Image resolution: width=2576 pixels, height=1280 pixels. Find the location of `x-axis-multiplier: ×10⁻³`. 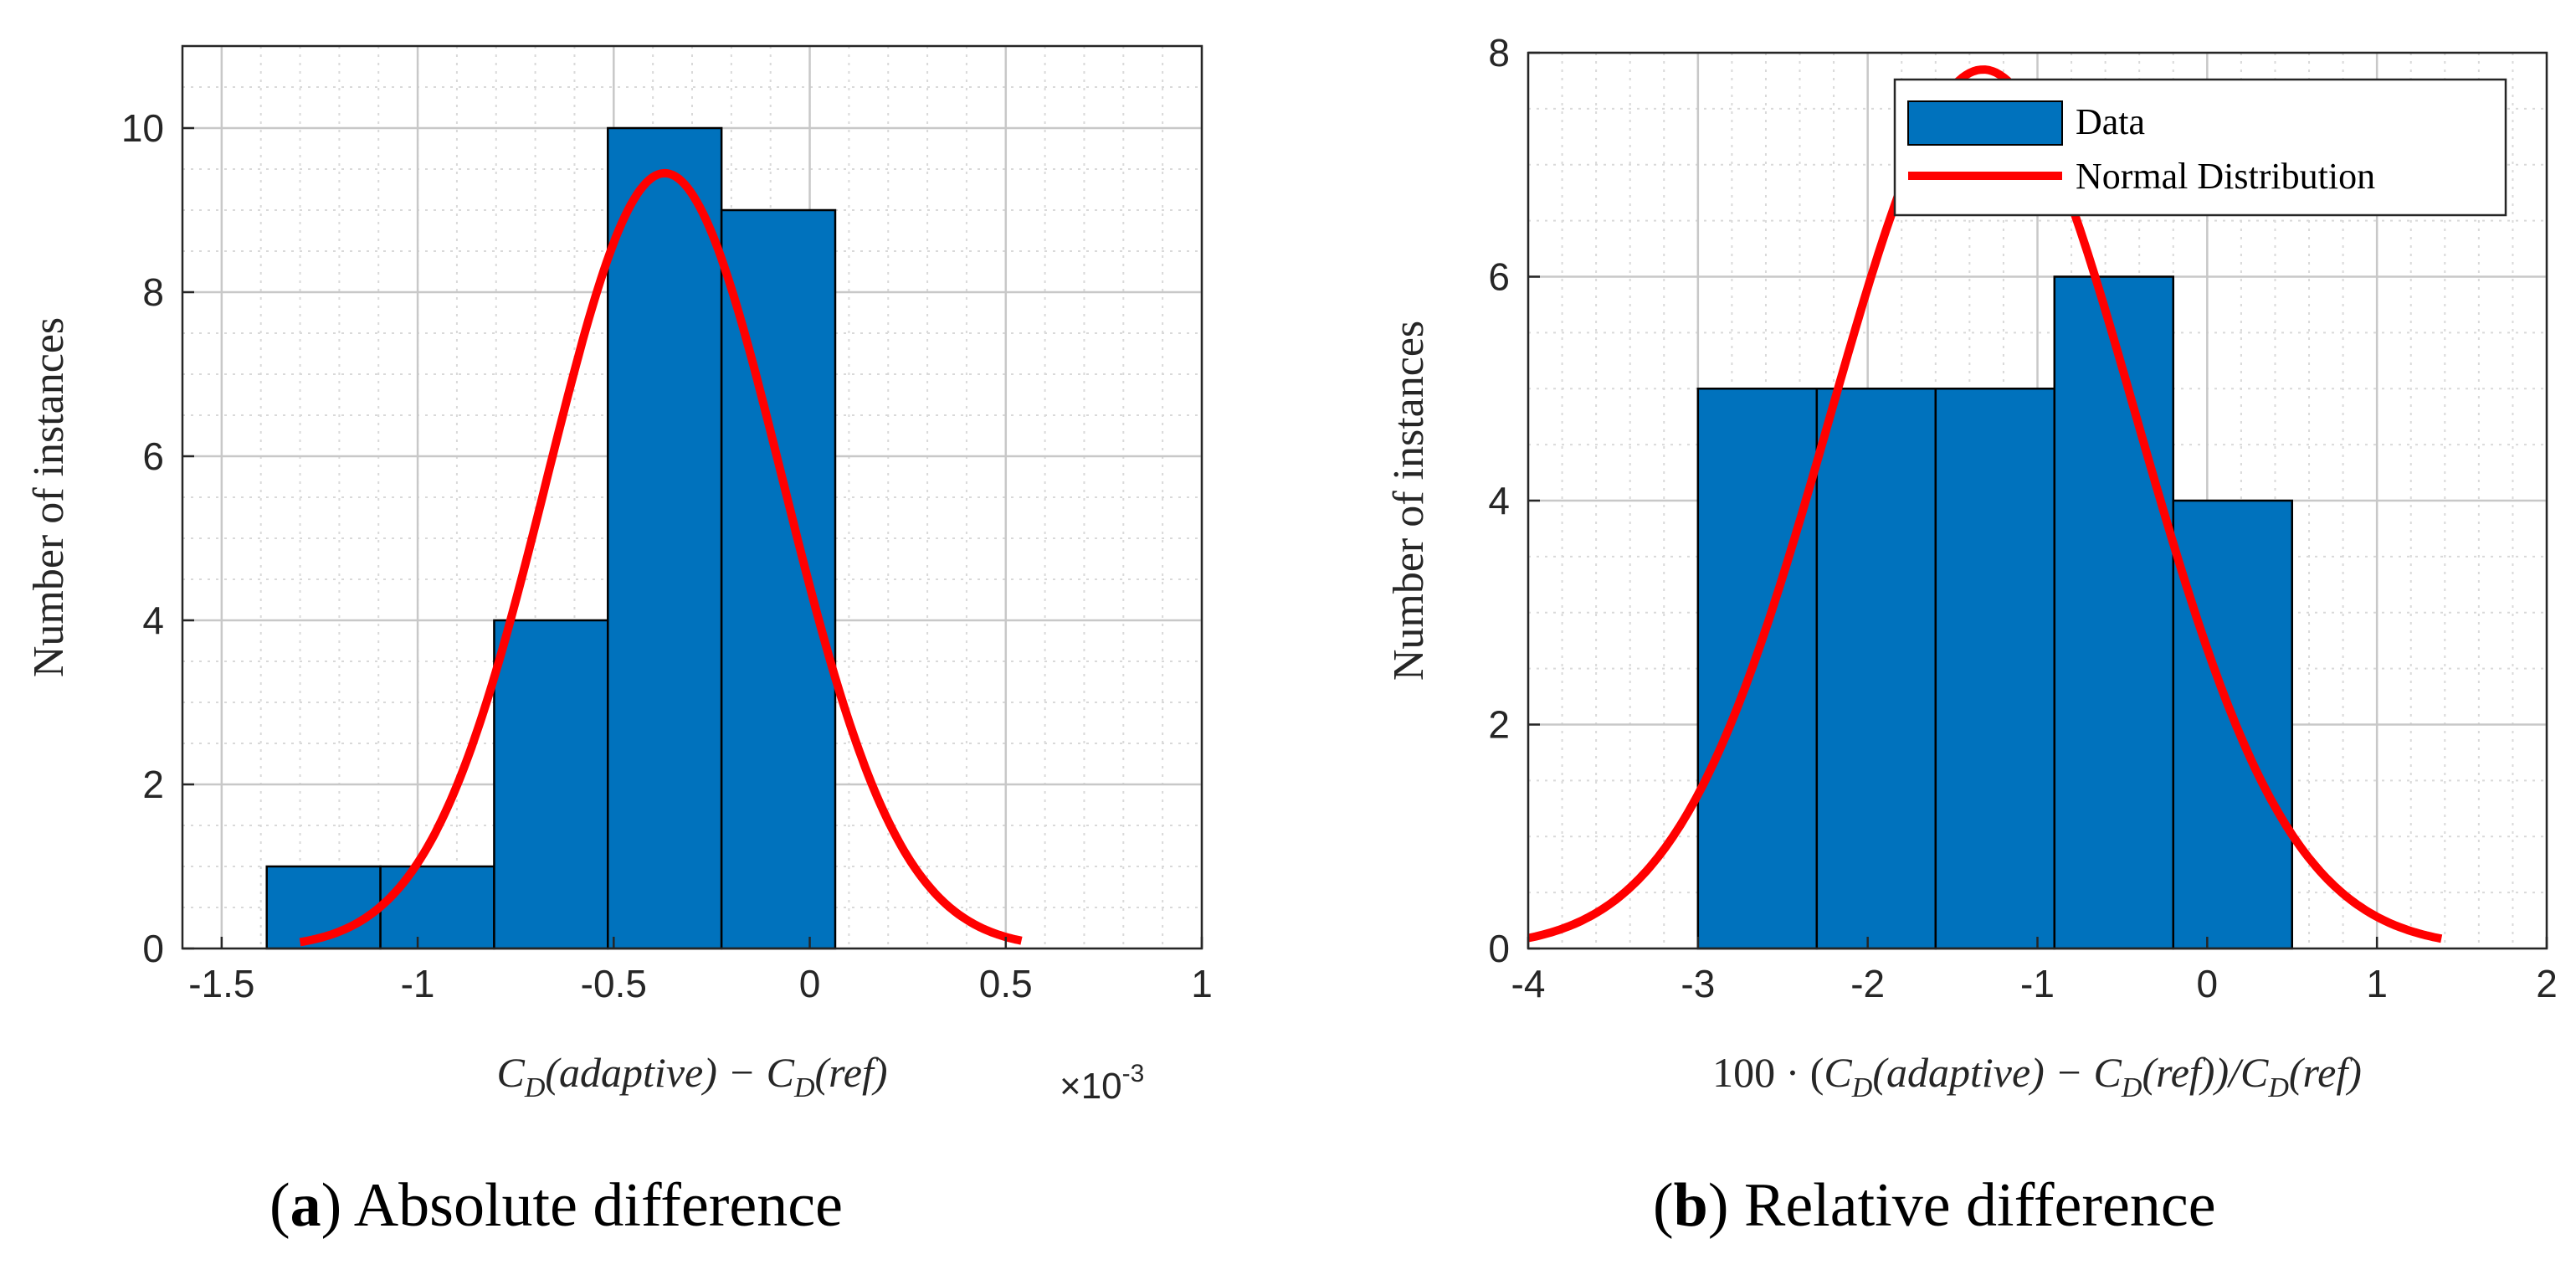

x-axis-multiplier: ×10⁻³ is located at coordinates (1102, 1083).